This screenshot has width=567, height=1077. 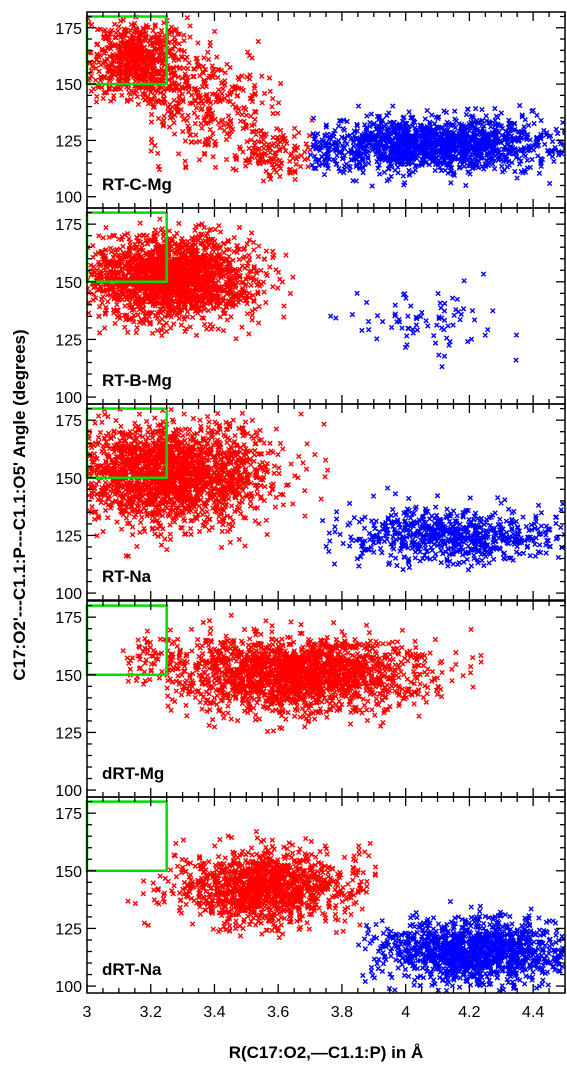 I want to click on panel-label: RT-C-Mg, so click(x=137, y=184).